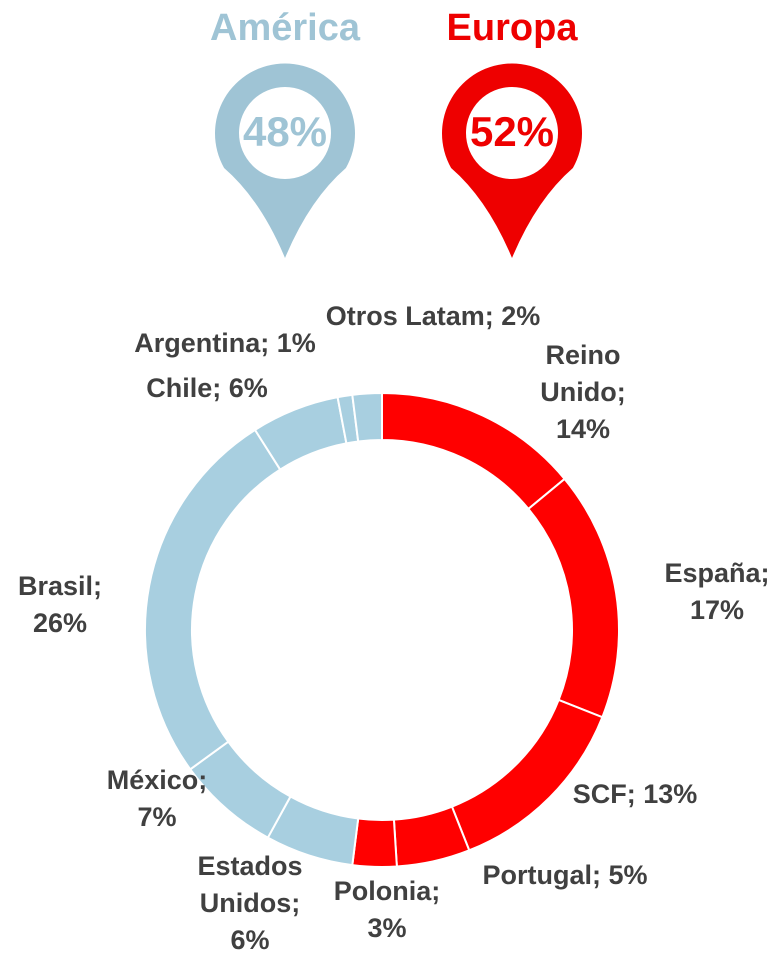 The width and height of the screenshot is (773, 959). Describe the element at coordinates (582, 392) in the screenshot. I see `slice-label: Unido;` at that location.